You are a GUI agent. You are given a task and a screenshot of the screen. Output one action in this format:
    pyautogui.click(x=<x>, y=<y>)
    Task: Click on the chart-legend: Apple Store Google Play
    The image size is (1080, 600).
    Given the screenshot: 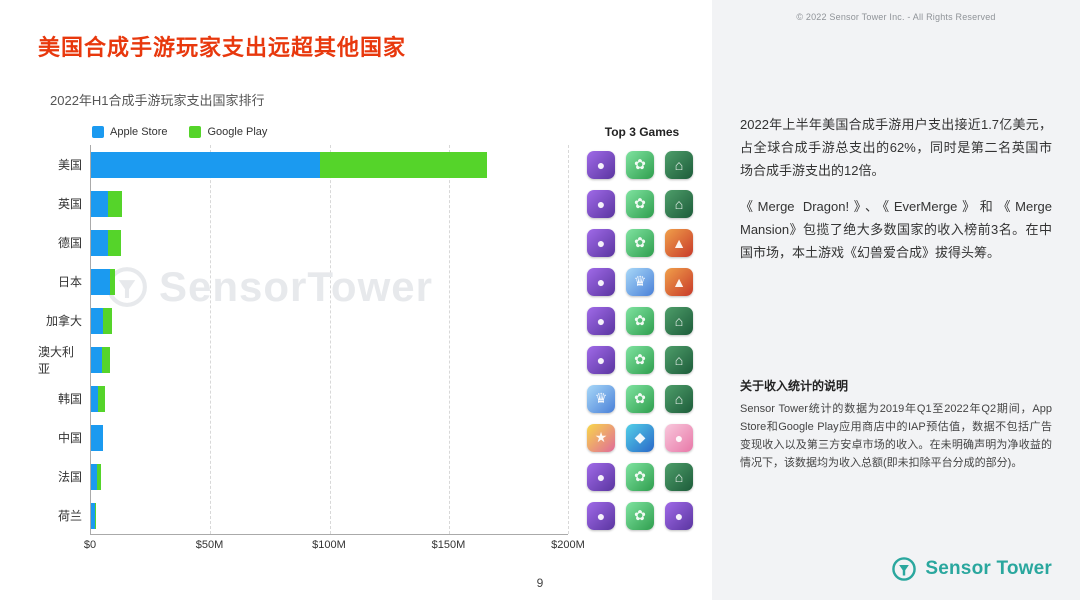 What is the action you would take?
    pyautogui.click(x=312, y=132)
    